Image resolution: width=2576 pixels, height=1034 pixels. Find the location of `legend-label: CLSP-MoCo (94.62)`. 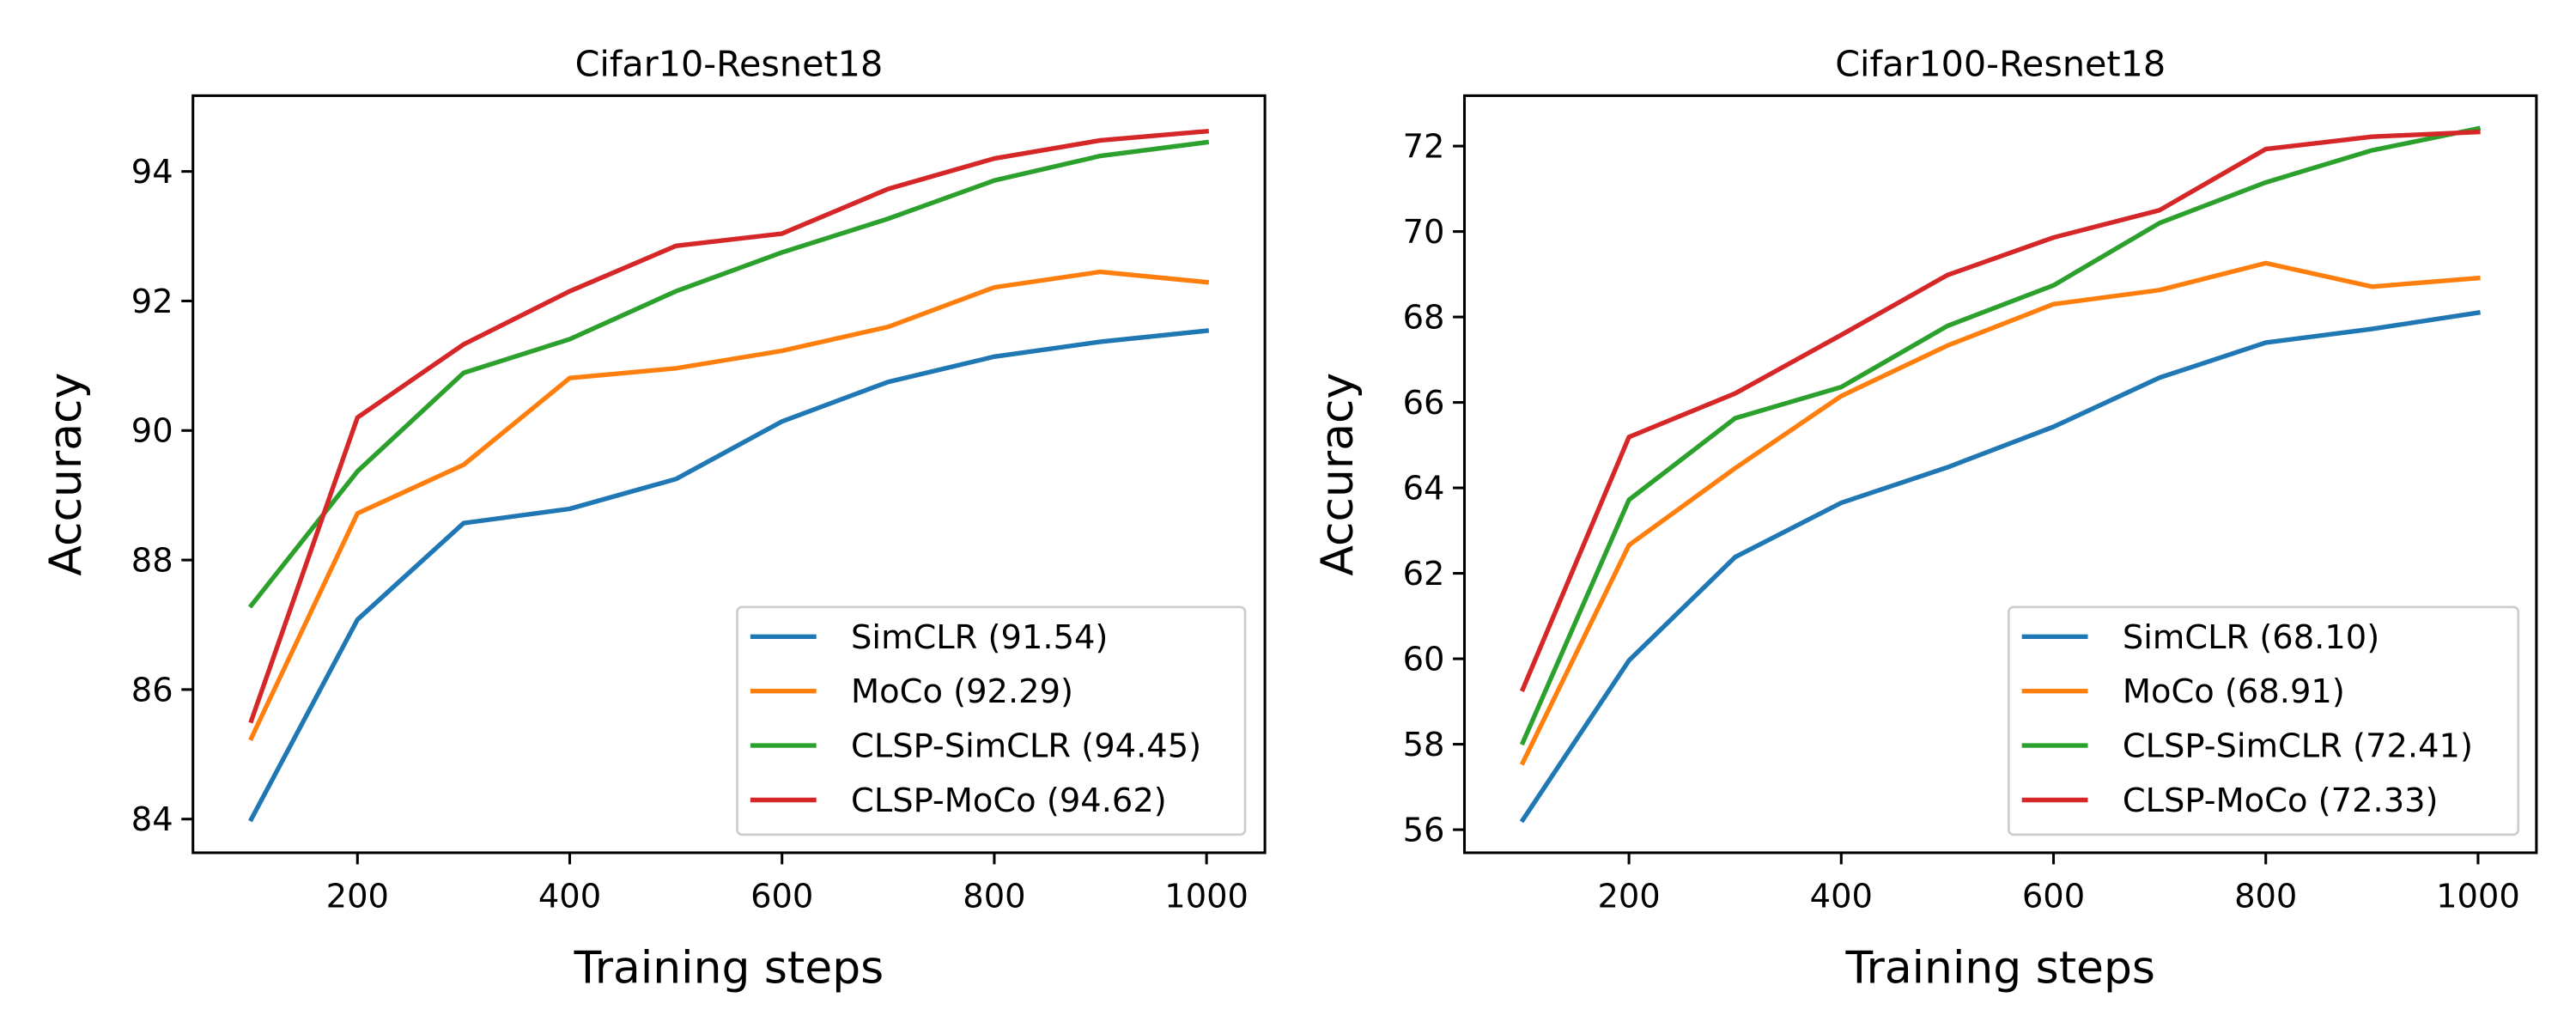

legend-label: CLSP-MoCo (94.62) is located at coordinates (1009, 801).